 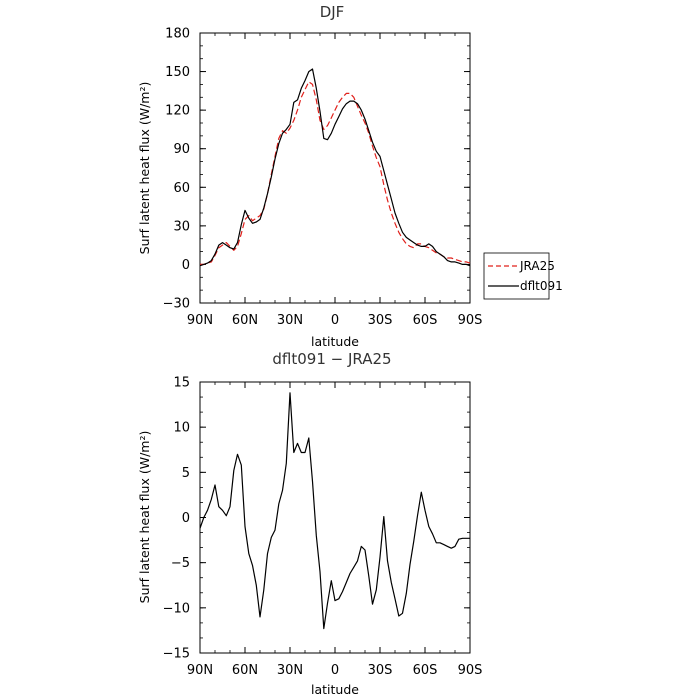 I want to click on top-y-tick-label: 90, so click(x=181, y=149).